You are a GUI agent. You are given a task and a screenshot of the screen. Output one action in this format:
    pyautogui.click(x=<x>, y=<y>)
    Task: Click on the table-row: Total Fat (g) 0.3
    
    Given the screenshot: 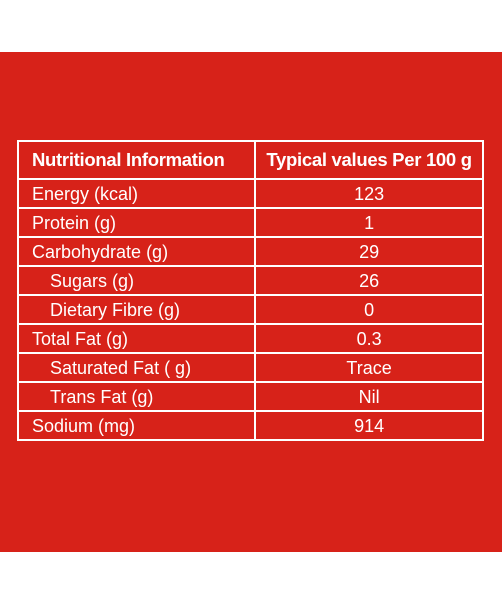 What is the action you would take?
    pyautogui.click(x=250, y=338)
    